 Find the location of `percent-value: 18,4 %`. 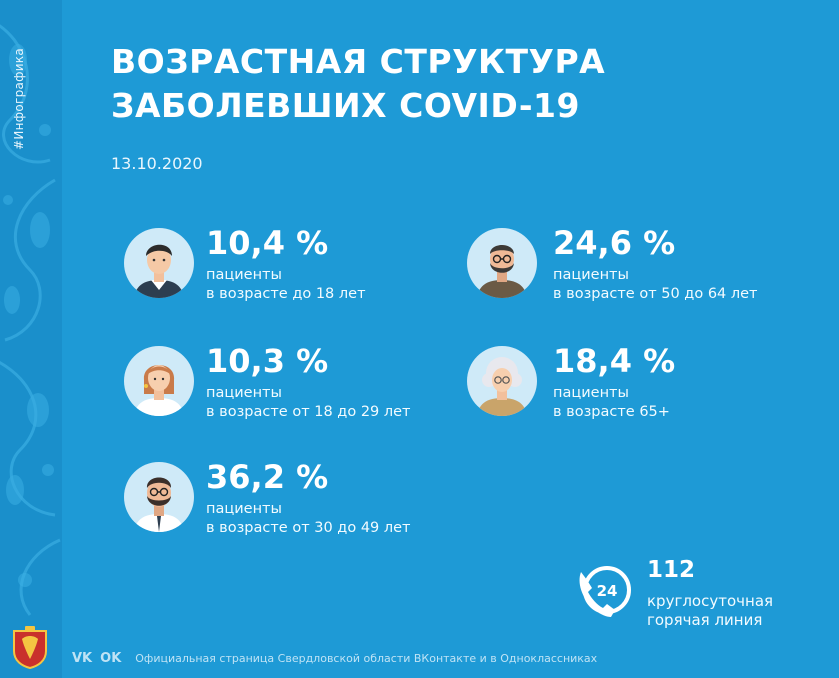

percent-value: 18,4 % is located at coordinates (614, 361).